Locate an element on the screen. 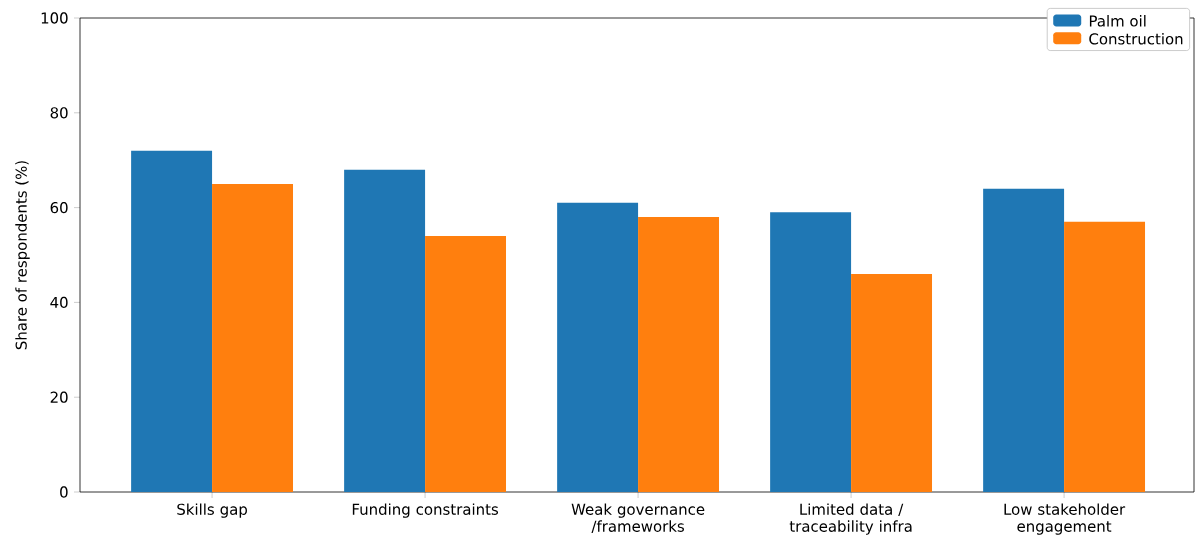  x-tick-label: Funding constraints is located at coordinates (425, 510).